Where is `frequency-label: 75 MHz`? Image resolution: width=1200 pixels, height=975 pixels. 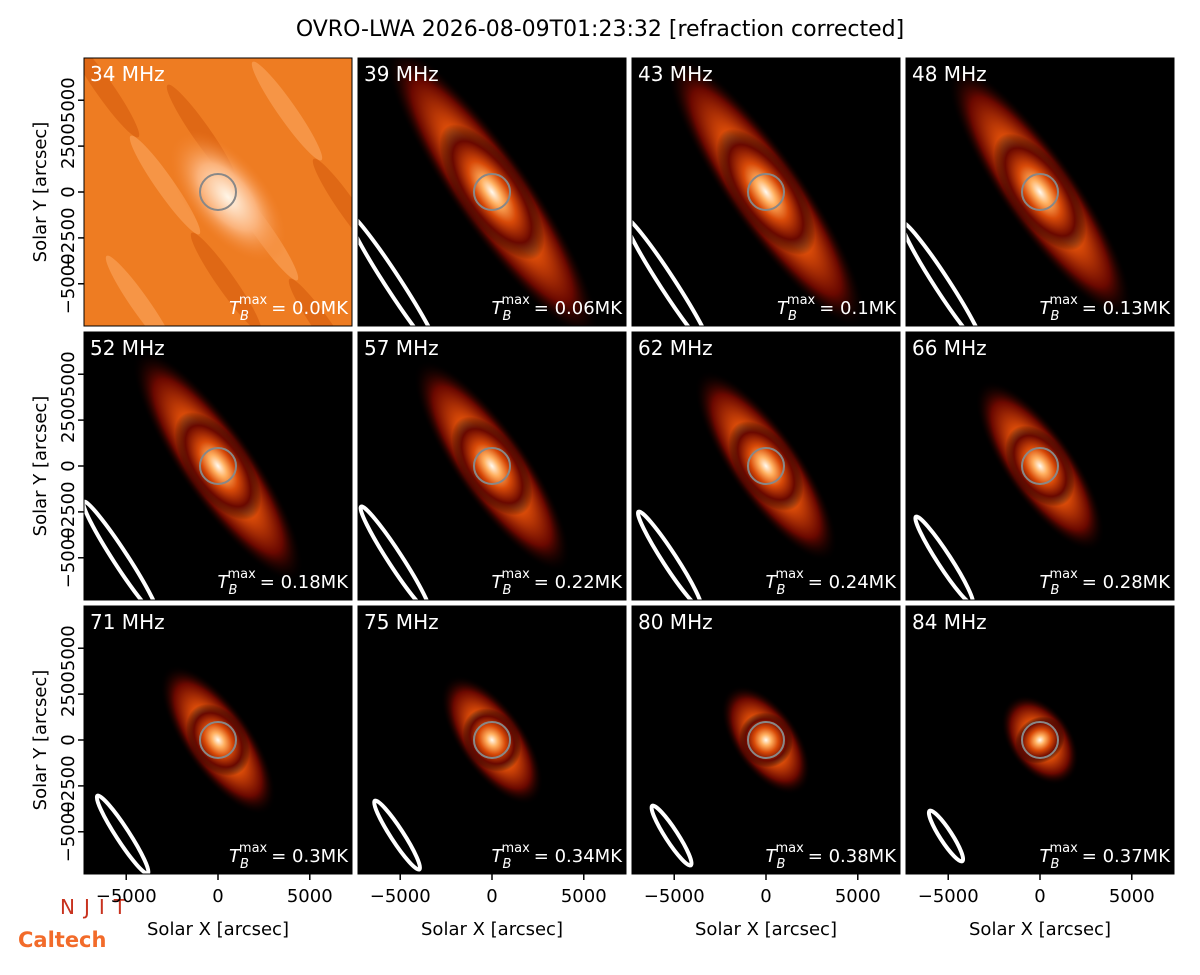 frequency-label: 75 MHz is located at coordinates (401, 622).